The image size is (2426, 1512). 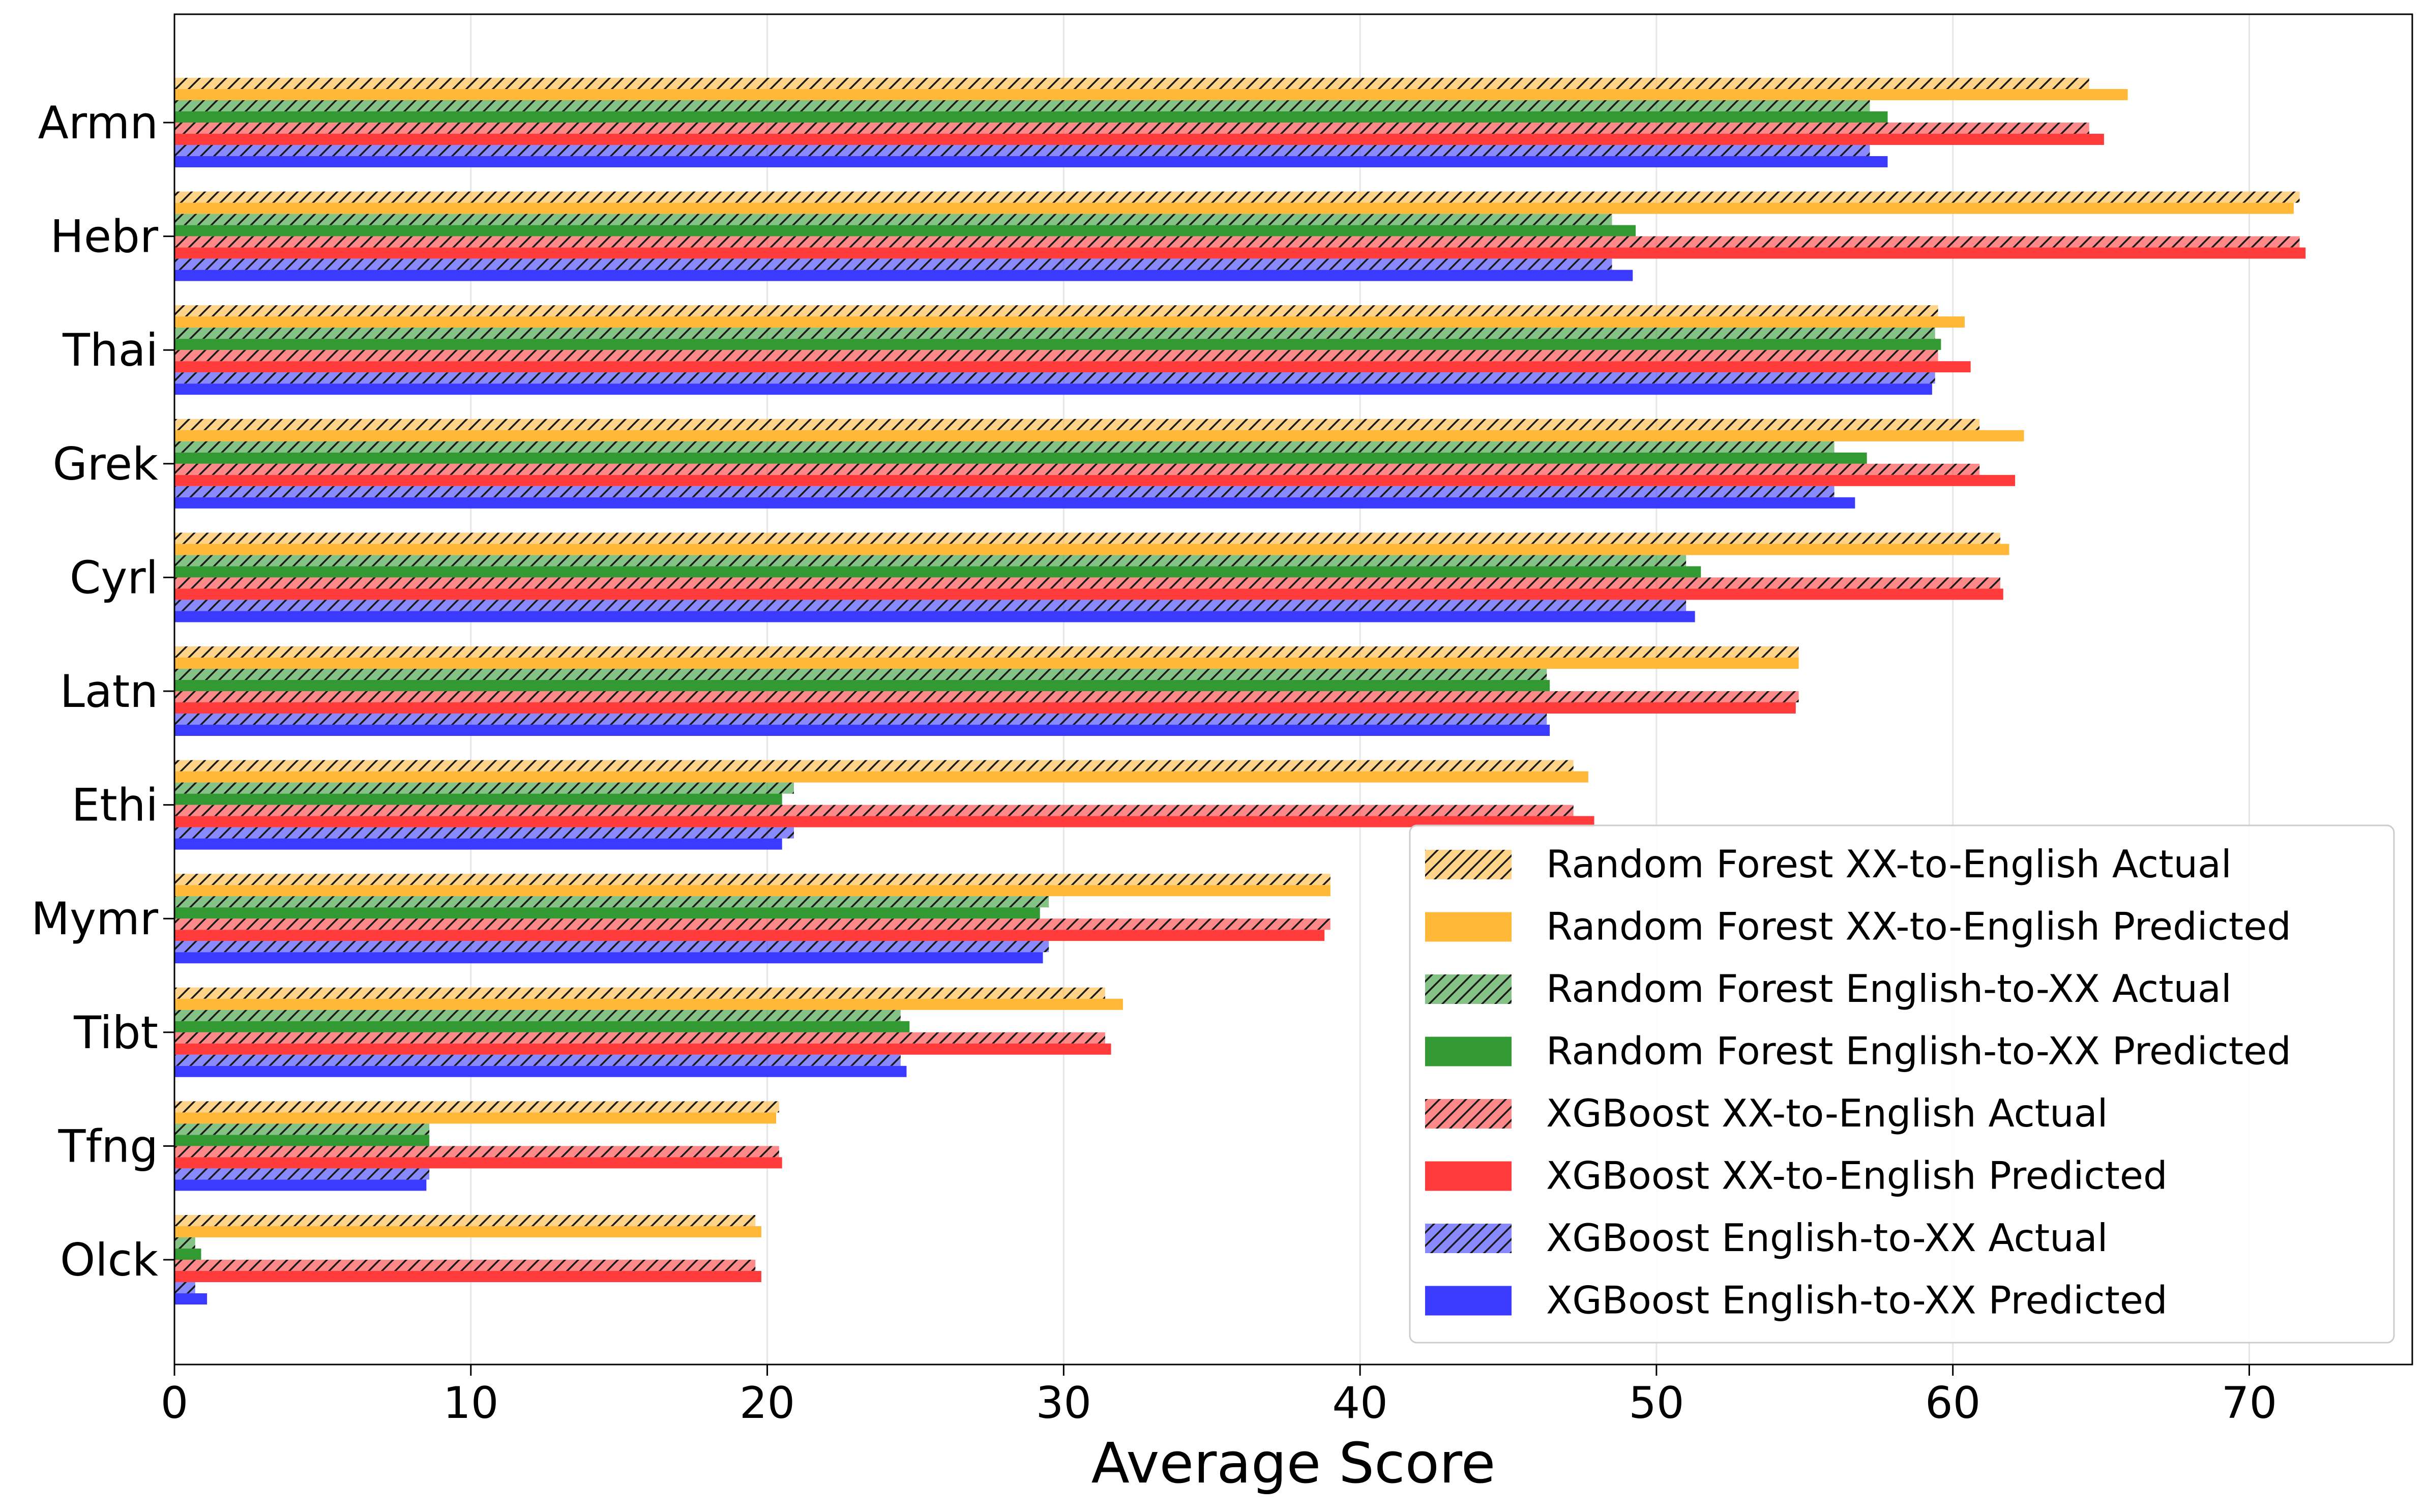 I want to click on bar-hebr-random-forest-english-to-xx-actual, so click(x=893, y=219).